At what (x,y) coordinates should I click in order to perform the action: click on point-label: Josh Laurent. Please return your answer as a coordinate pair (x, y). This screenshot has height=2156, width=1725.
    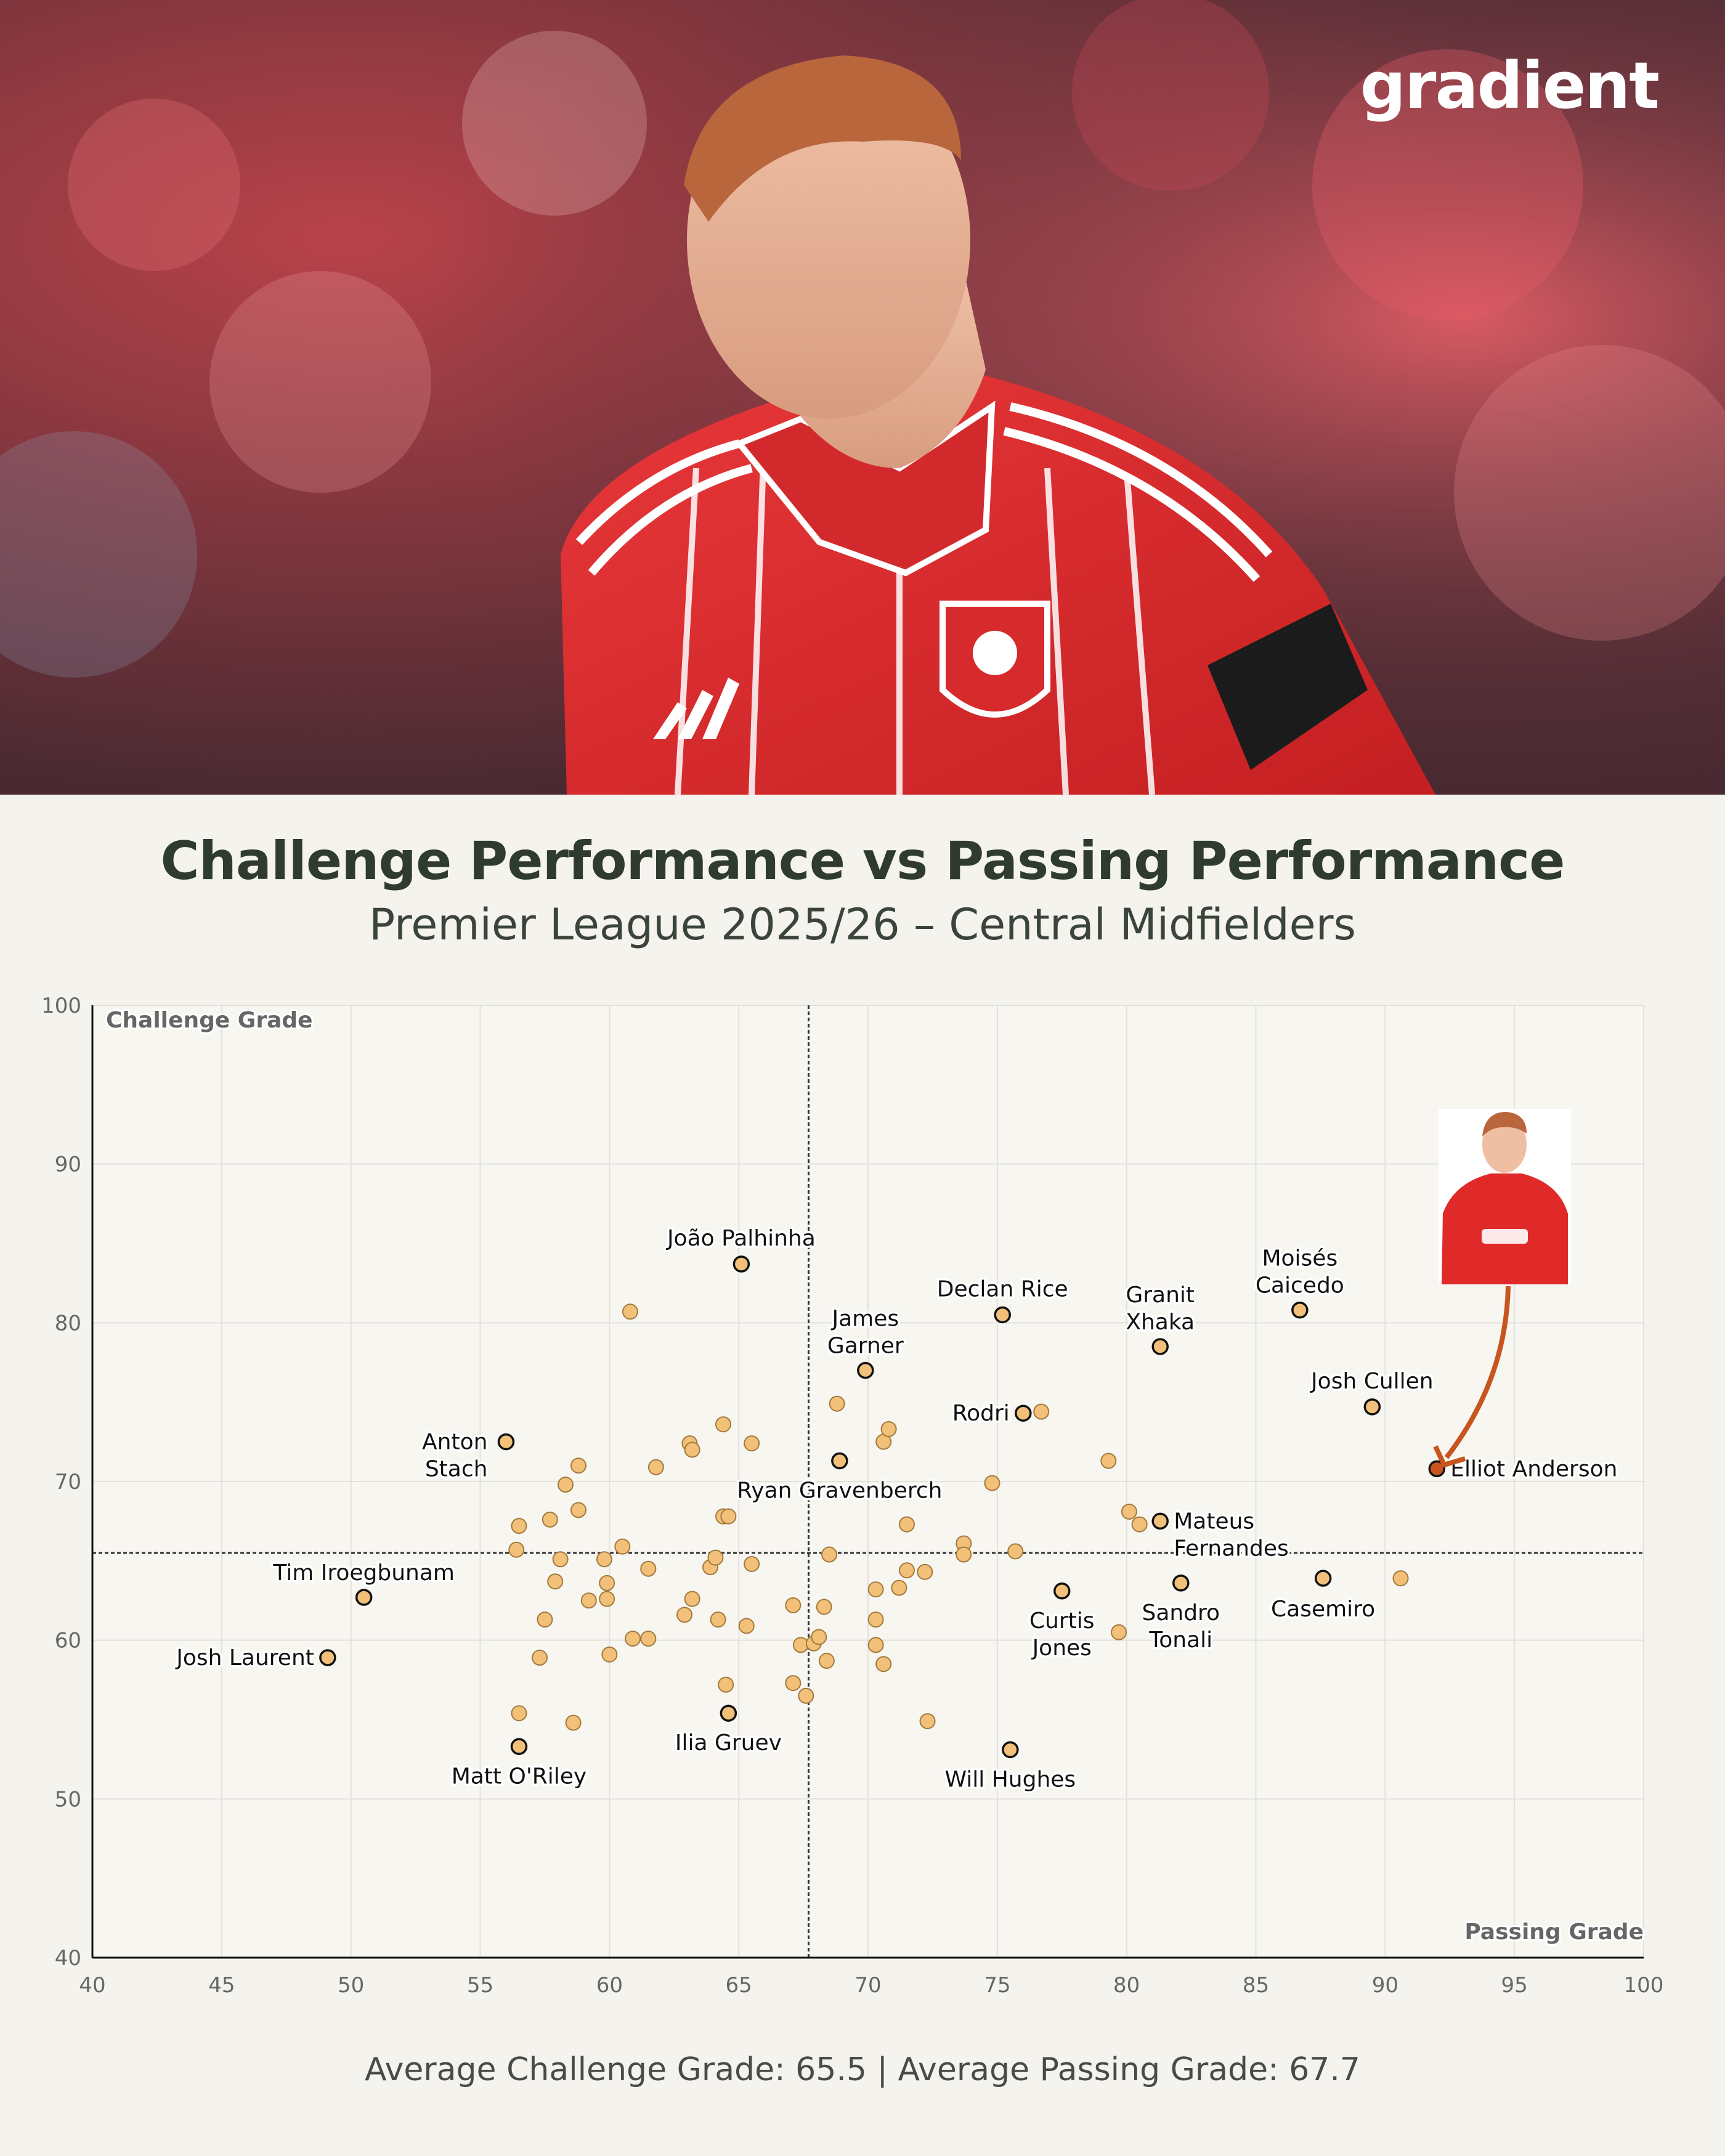
    Looking at the image, I should click on (245, 1658).